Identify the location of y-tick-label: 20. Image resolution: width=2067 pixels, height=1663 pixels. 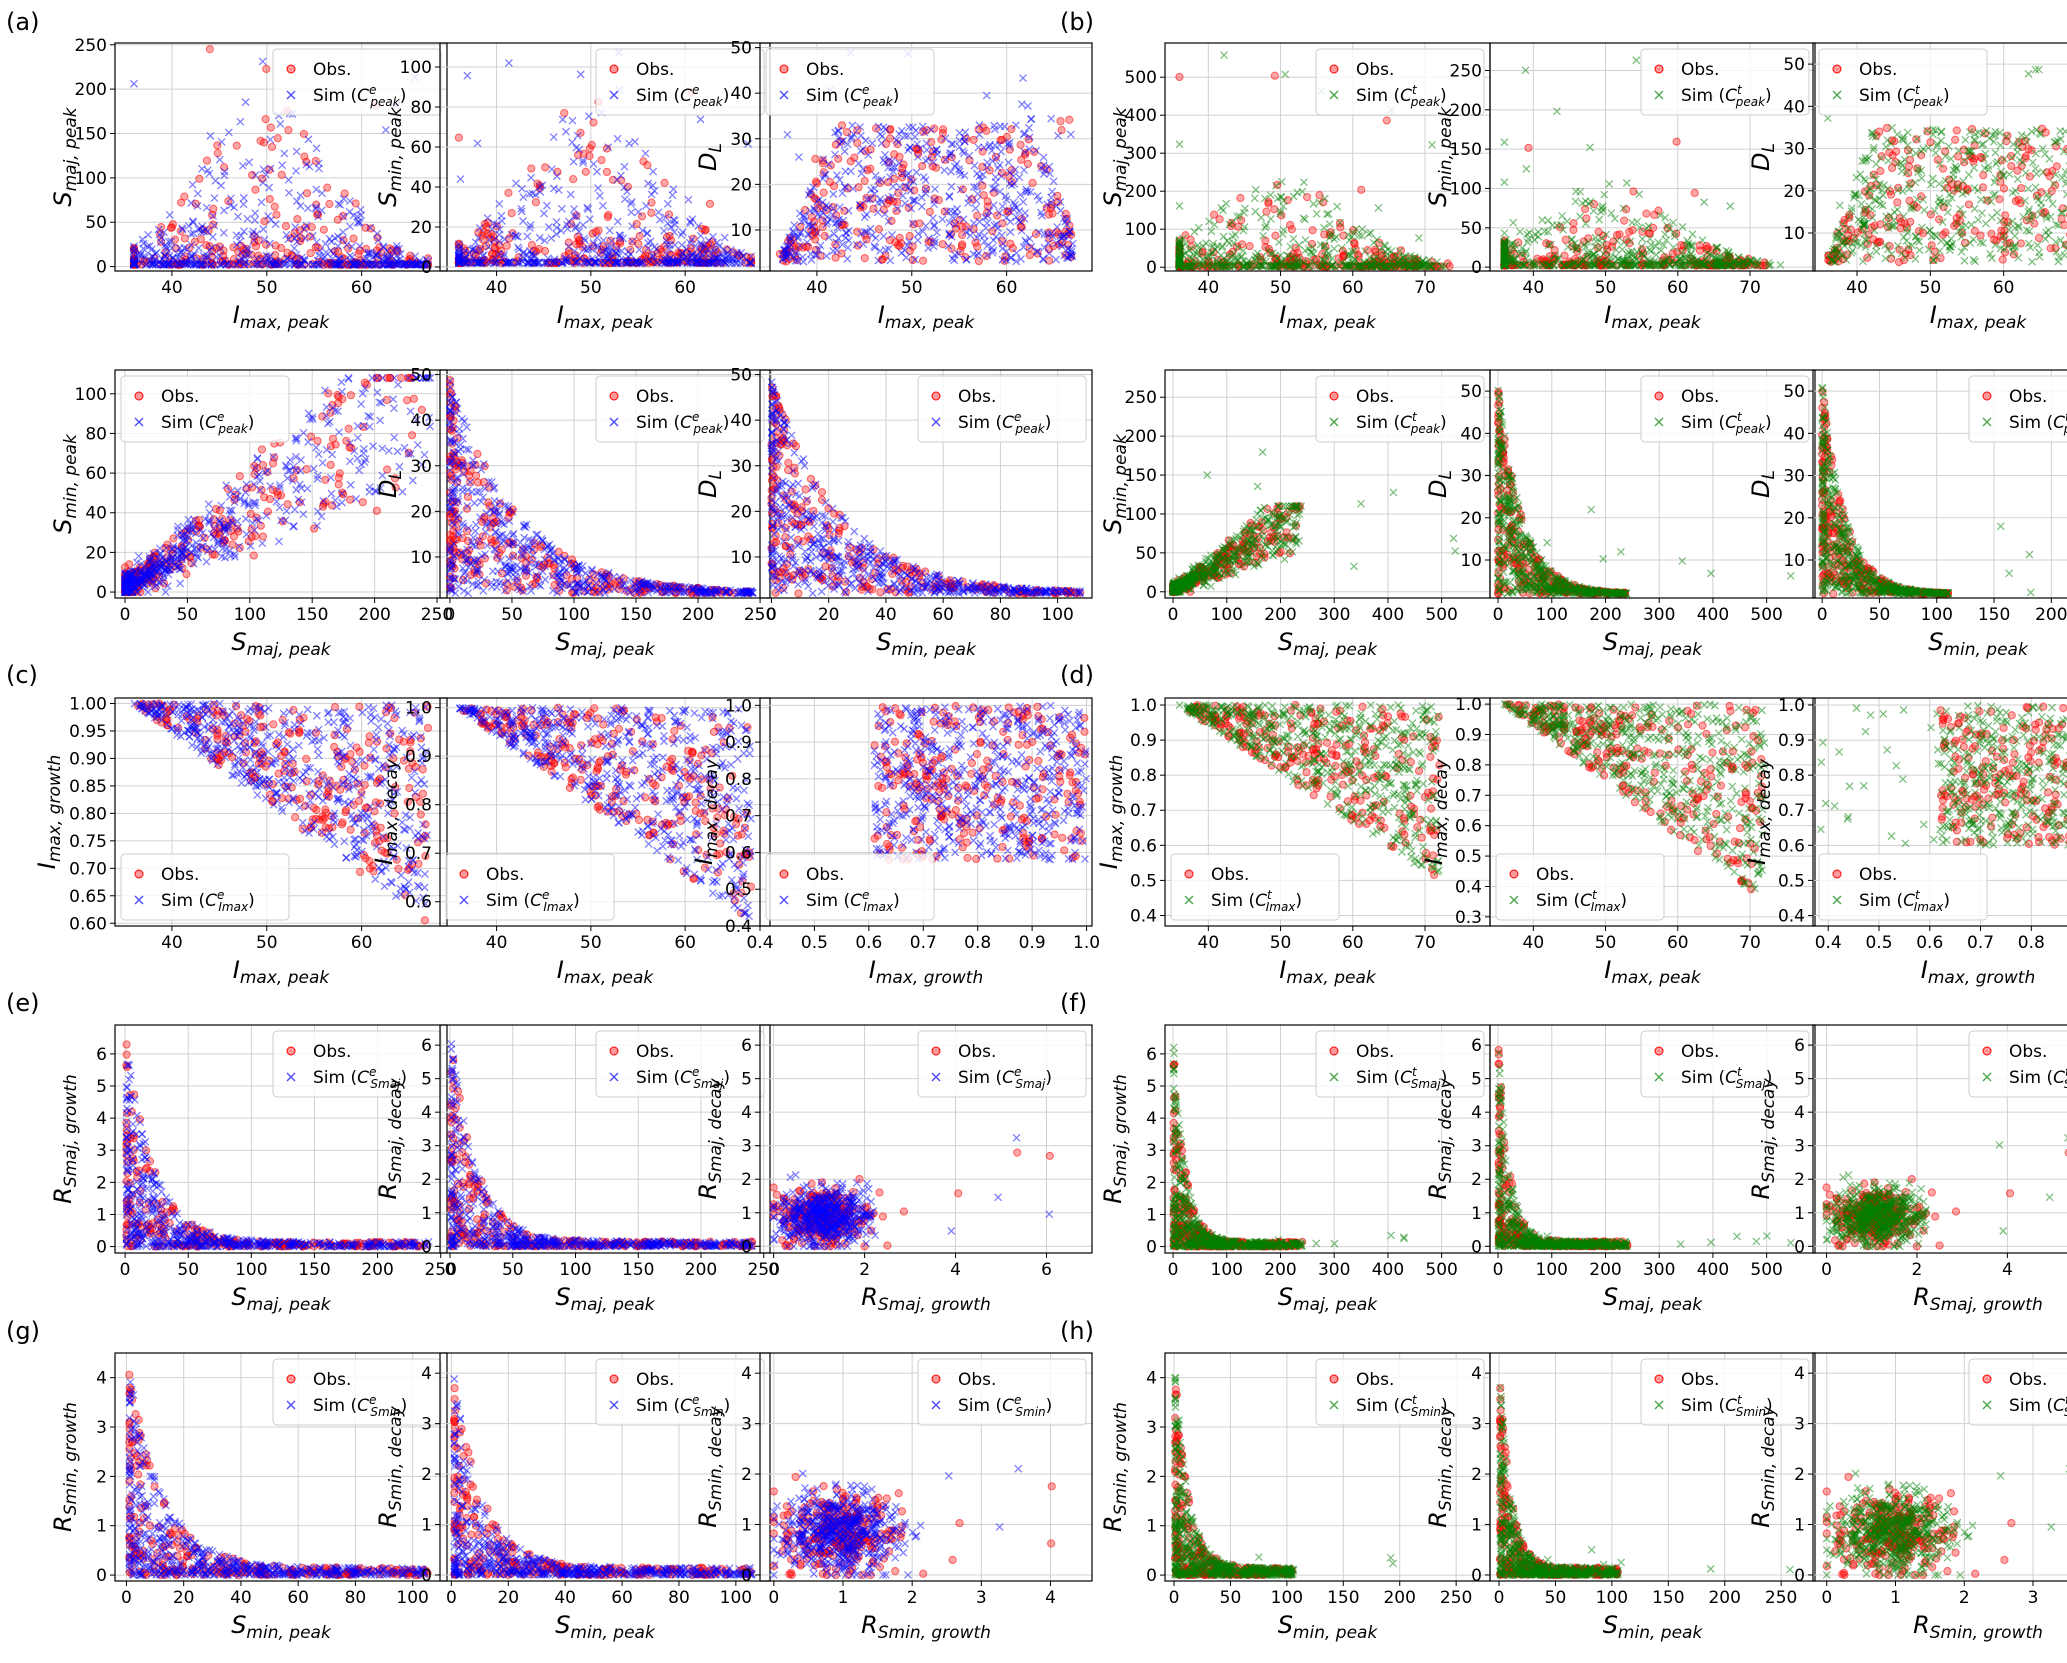
(1794, 192).